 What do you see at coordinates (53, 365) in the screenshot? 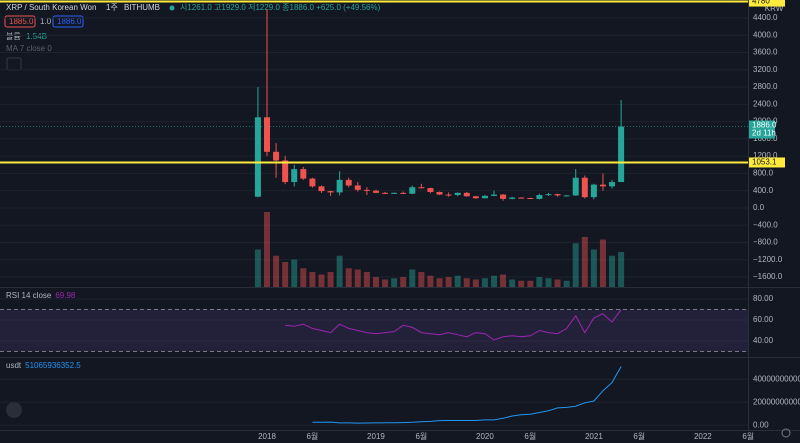
I see `indicator-value: 51065936352.5` at bounding box center [53, 365].